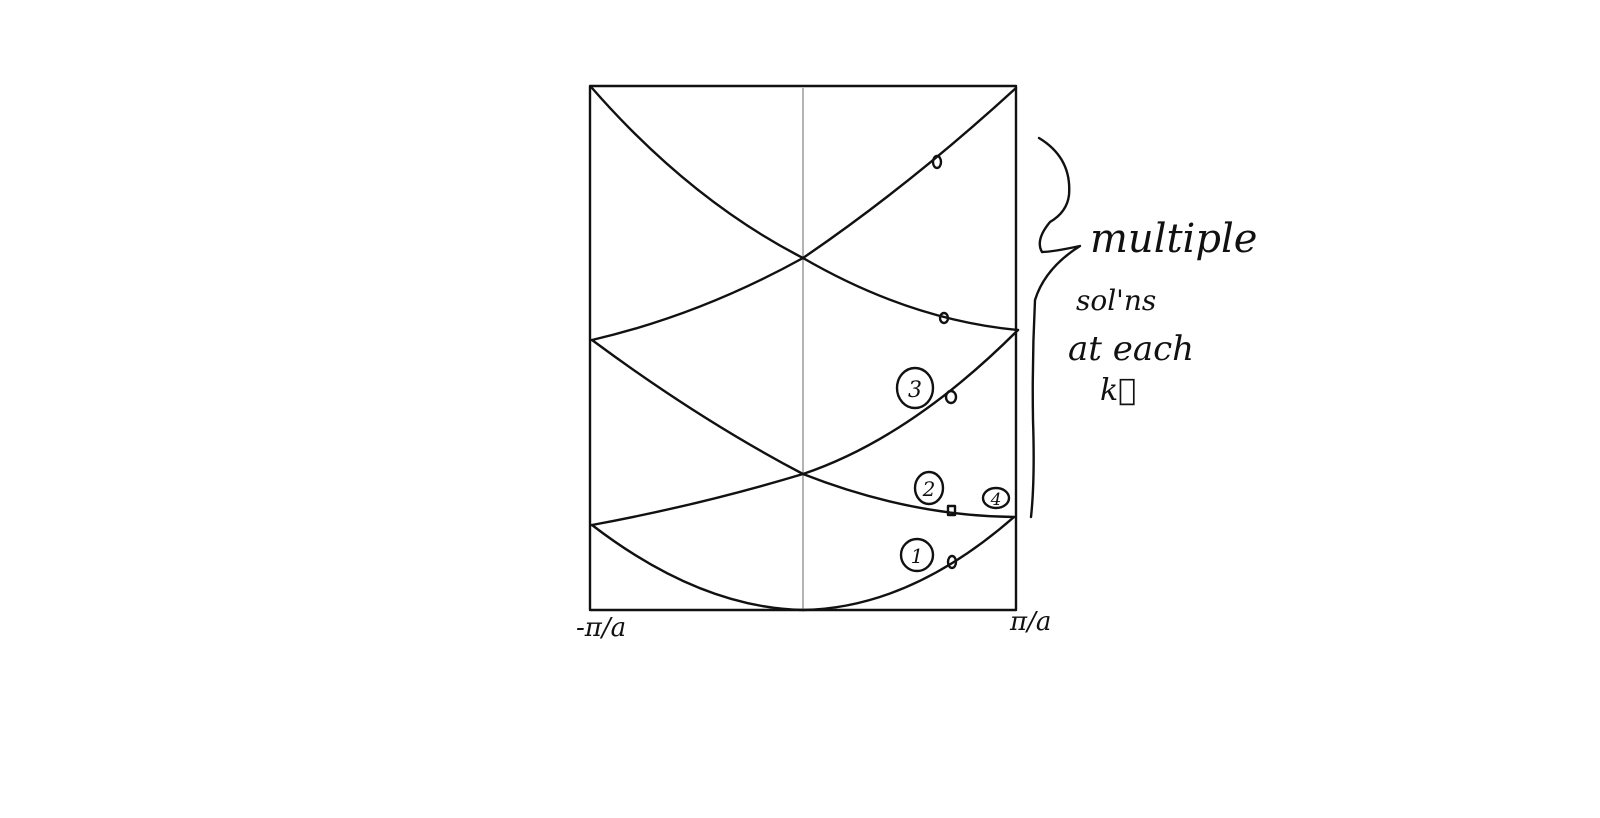 Image resolution: width=1600 pixels, height=818 pixels. Describe the element at coordinates (1131, 349) in the screenshot. I see `annotation-line-3: at each` at that location.